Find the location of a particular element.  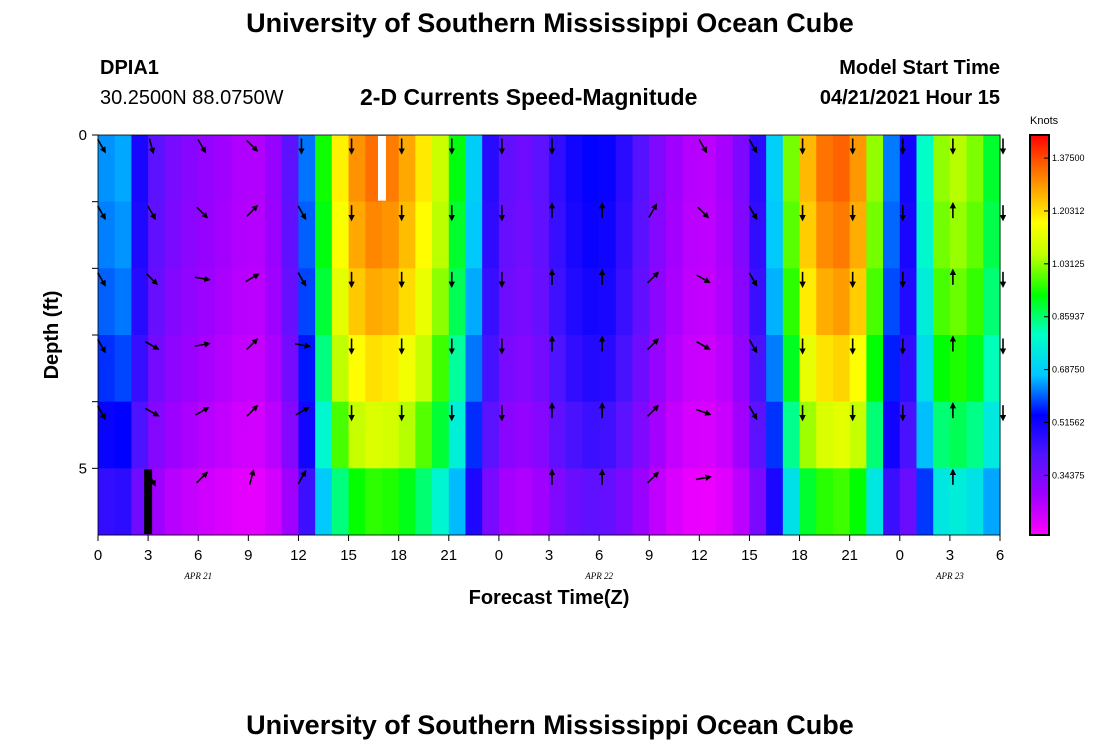

date-label: APR 21 is located at coordinates (197, 576).